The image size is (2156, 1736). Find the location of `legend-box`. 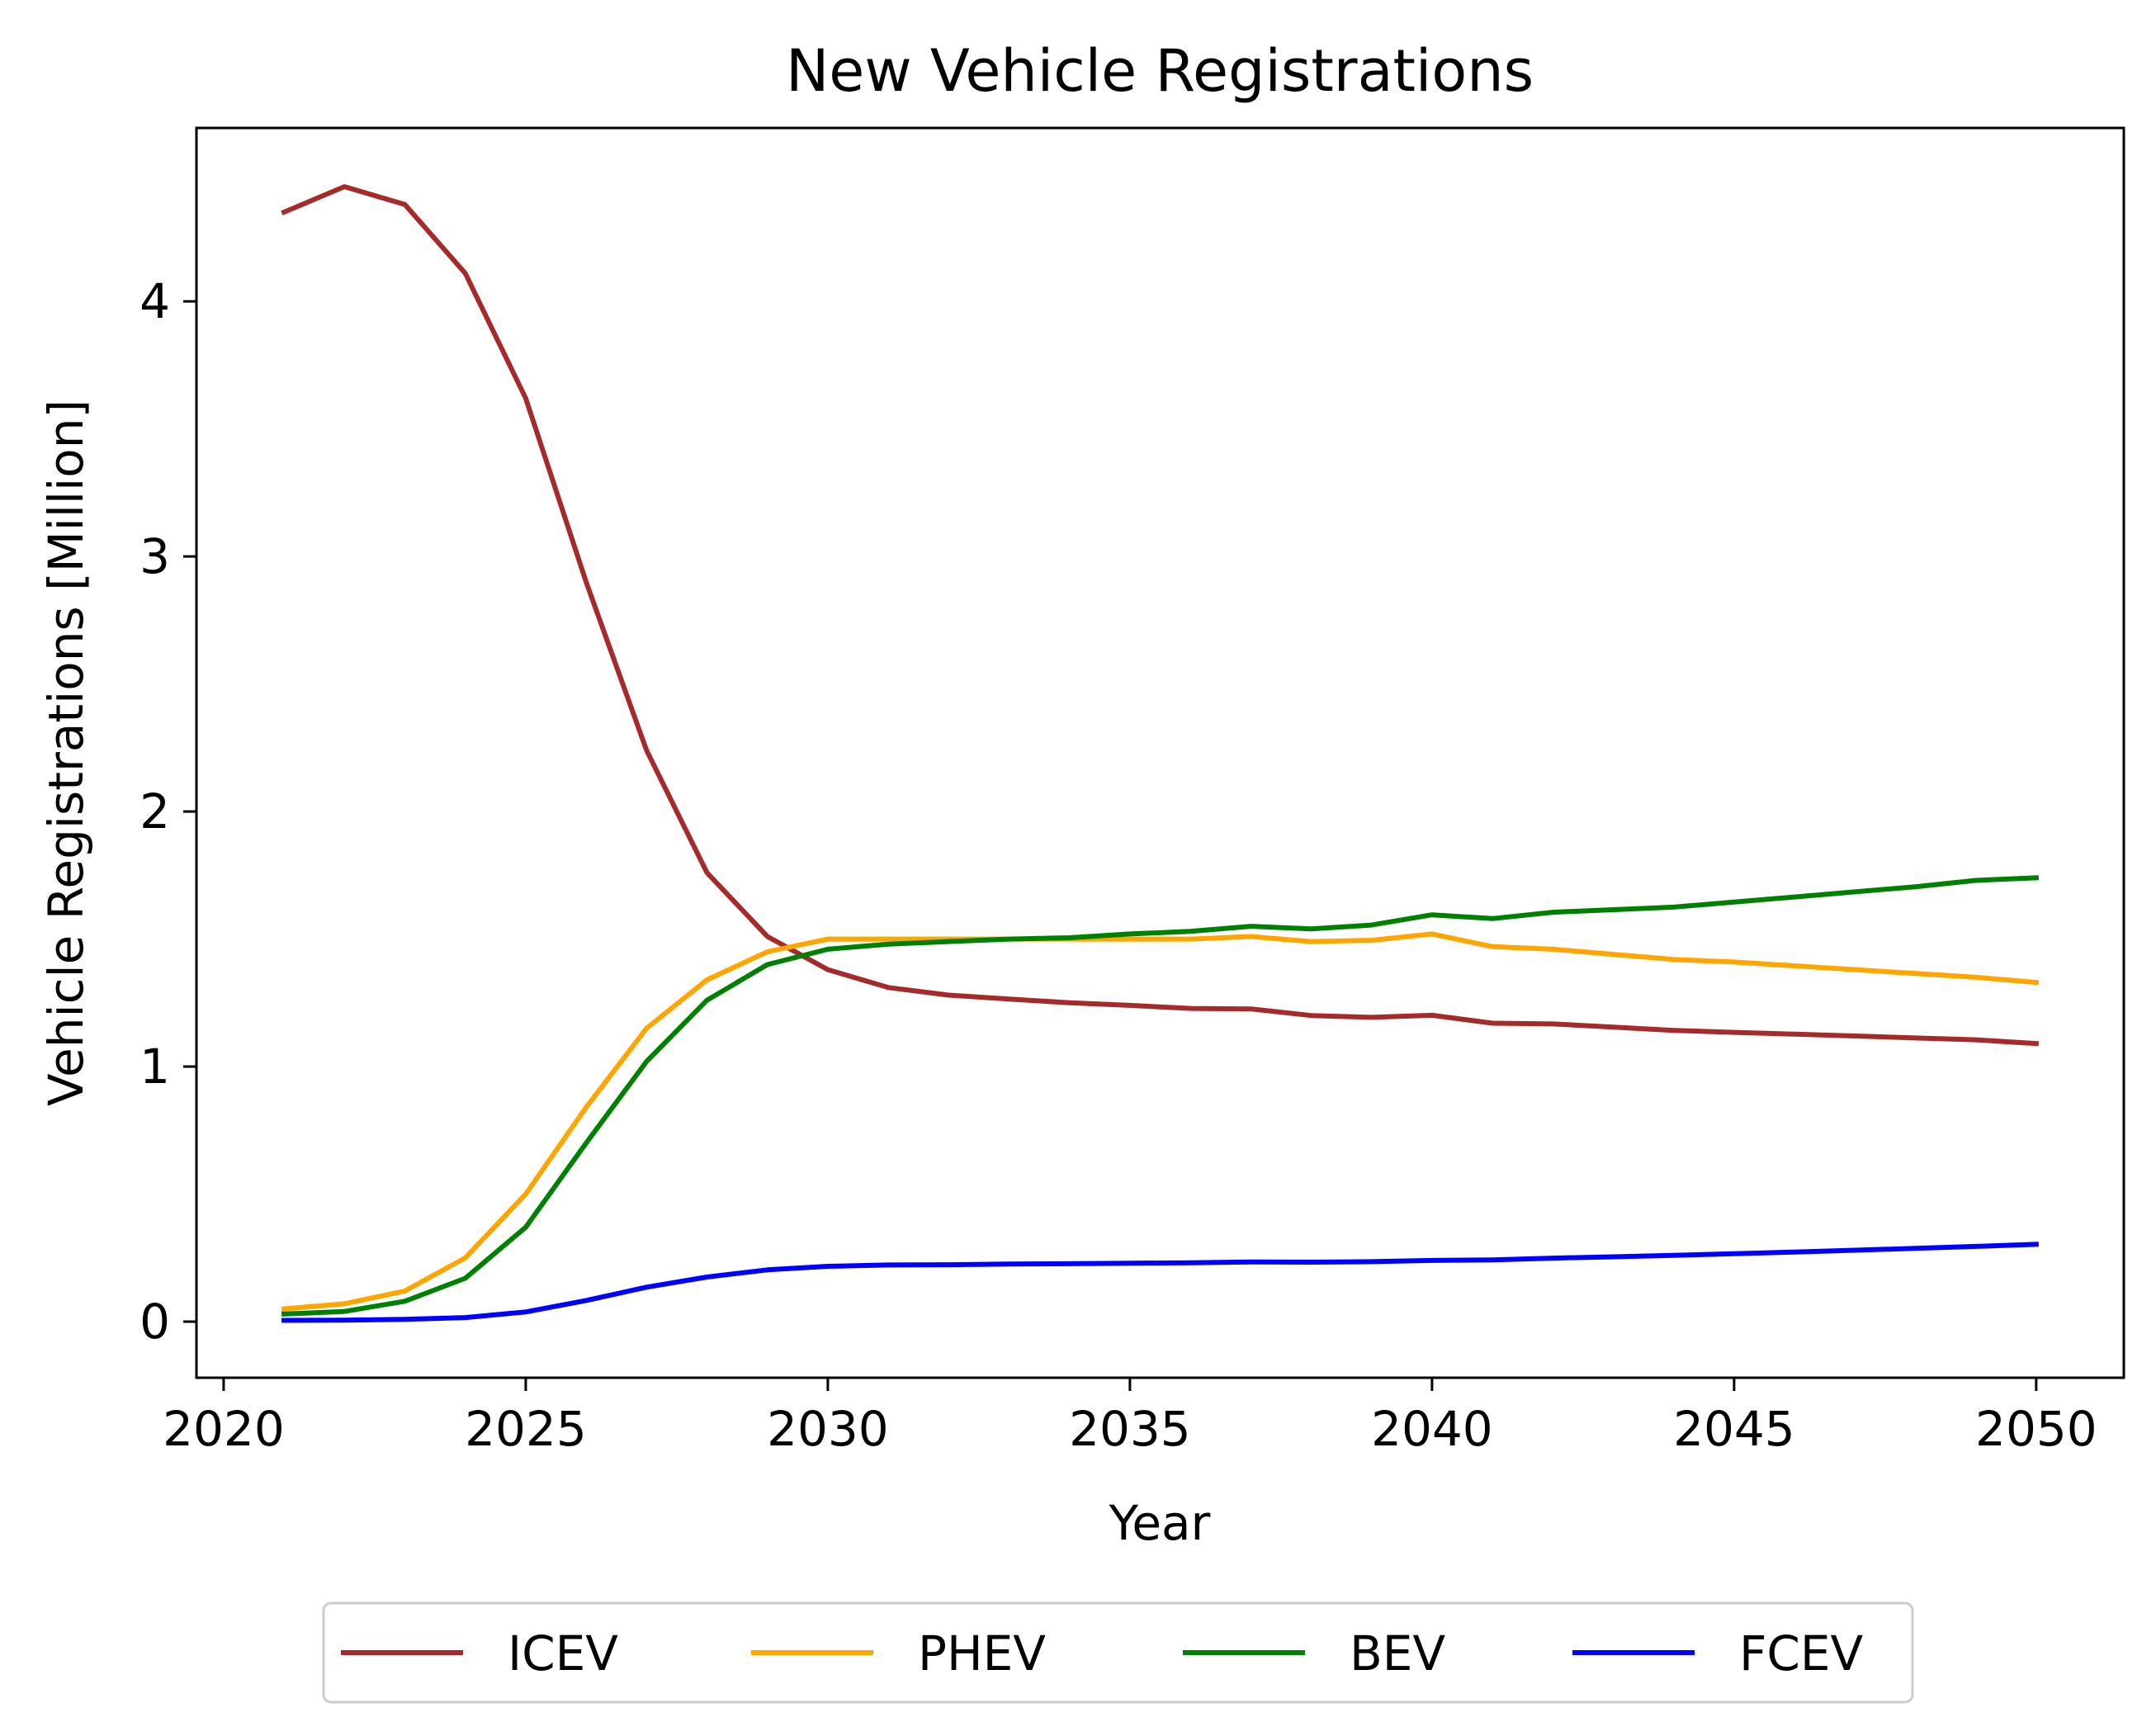

legend-box is located at coordinates (1118, 1652).